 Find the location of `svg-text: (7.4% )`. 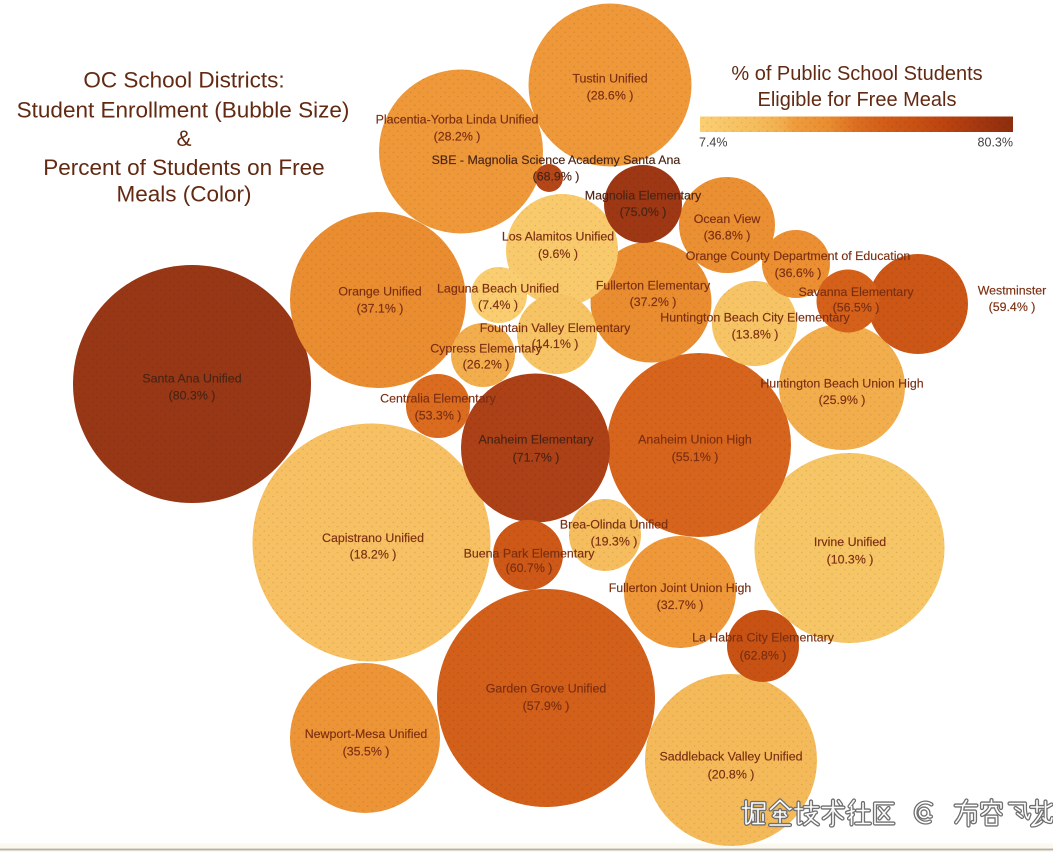

svg-text: (7.4% ) is located at coordinates (498, 305).